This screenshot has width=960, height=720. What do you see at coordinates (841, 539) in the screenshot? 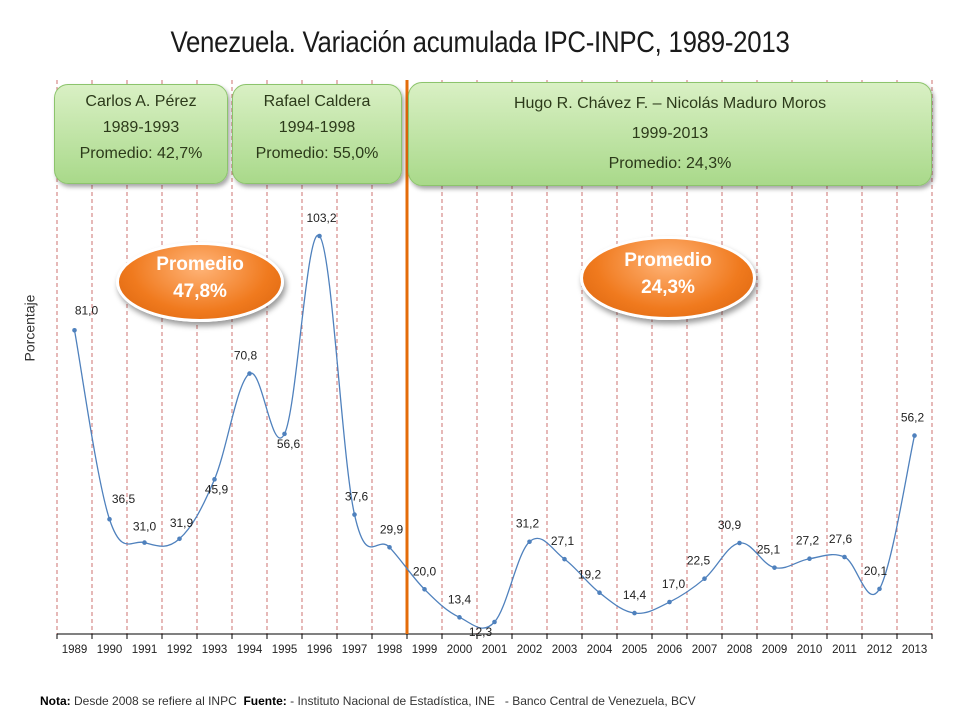
I see `data-label: 27,6` at bounding box center [841, 539].